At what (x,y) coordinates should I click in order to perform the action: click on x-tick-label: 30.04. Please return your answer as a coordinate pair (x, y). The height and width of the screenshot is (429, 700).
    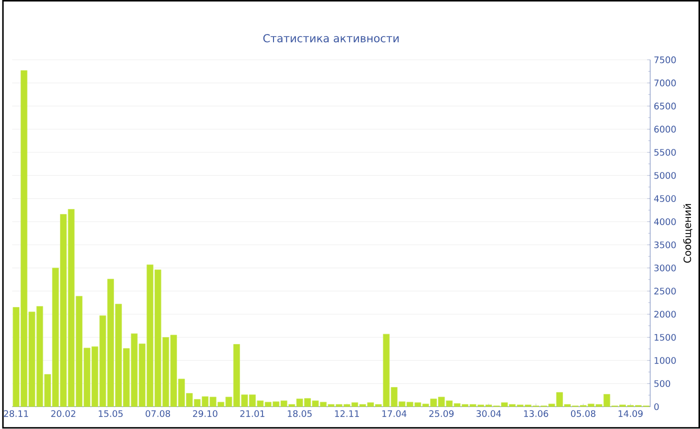
    Looking at the image, I should click on (488, 414).